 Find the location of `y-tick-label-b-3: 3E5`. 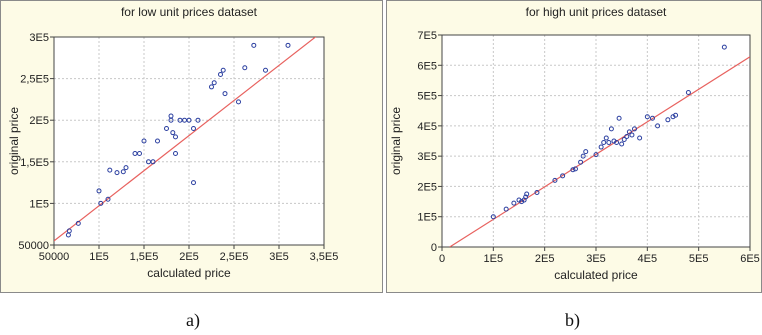

y-tick-label-b-3: 3E5 is located at coordinates (427, 157).